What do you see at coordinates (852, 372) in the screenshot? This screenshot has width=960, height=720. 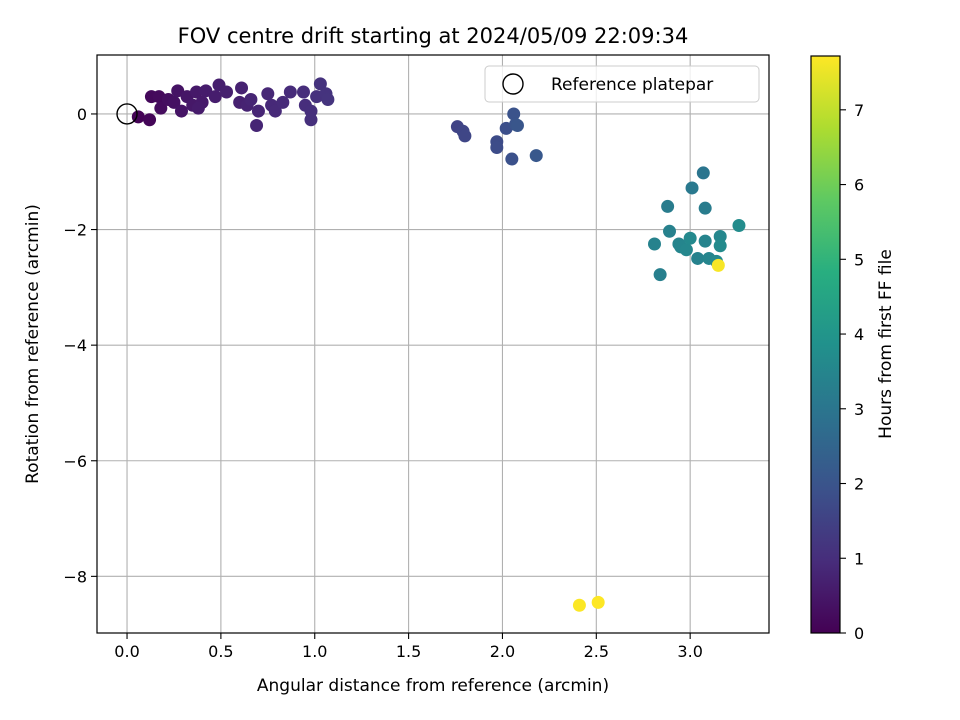 I see `colorbar-ticks: 0 1 2 3 4 5 6 7` at bounding box center [852, 372].